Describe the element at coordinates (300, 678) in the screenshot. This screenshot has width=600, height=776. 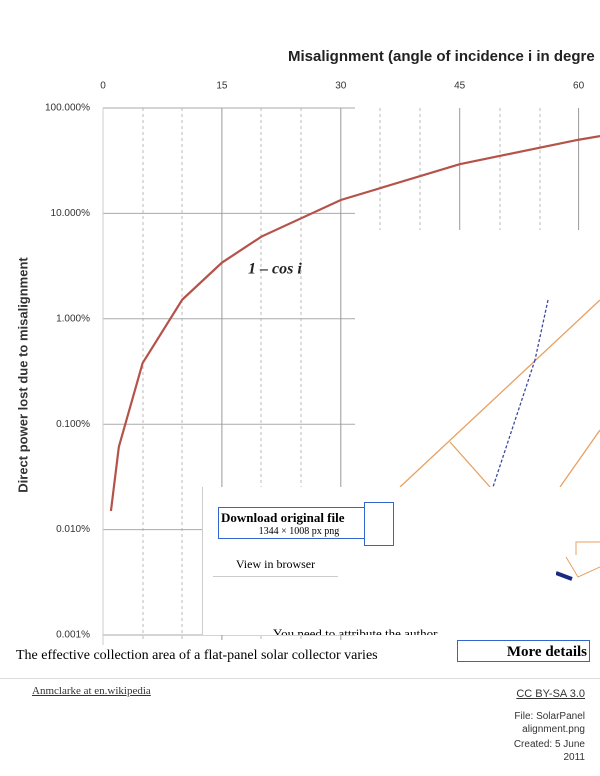
I see `divider` at that location.